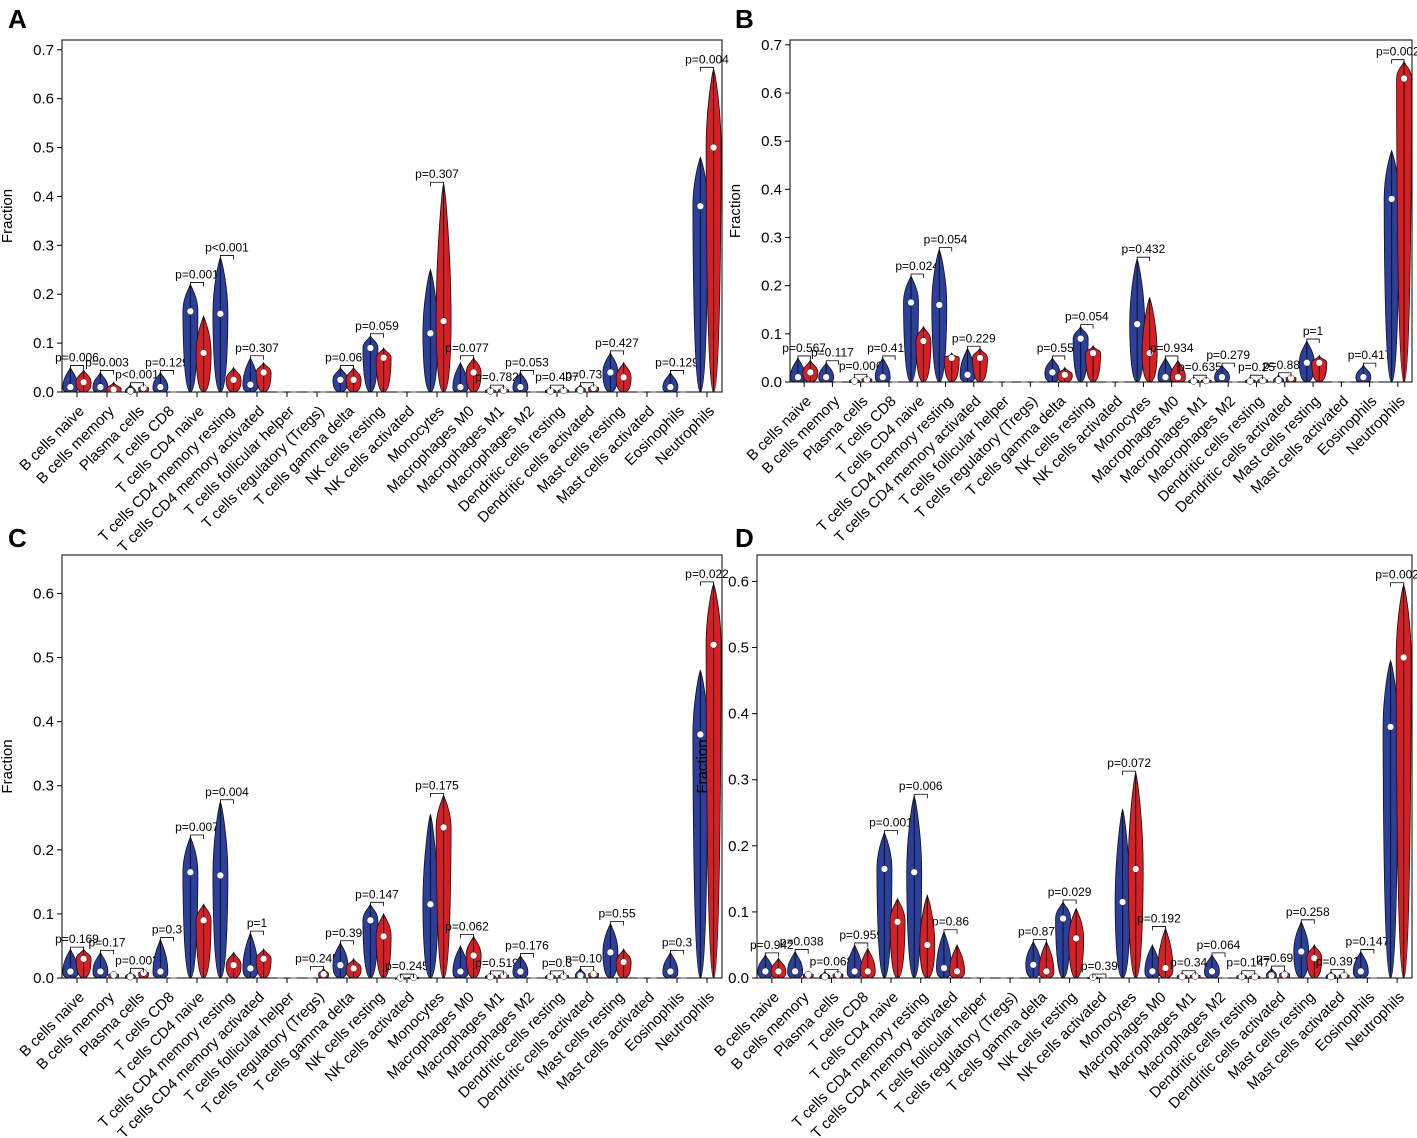 This screenshot has height=1138, width=1417. Describe the element at coordinates (227, 792) in the screenshot. I see `p-value-label: p=0.004` at that location.